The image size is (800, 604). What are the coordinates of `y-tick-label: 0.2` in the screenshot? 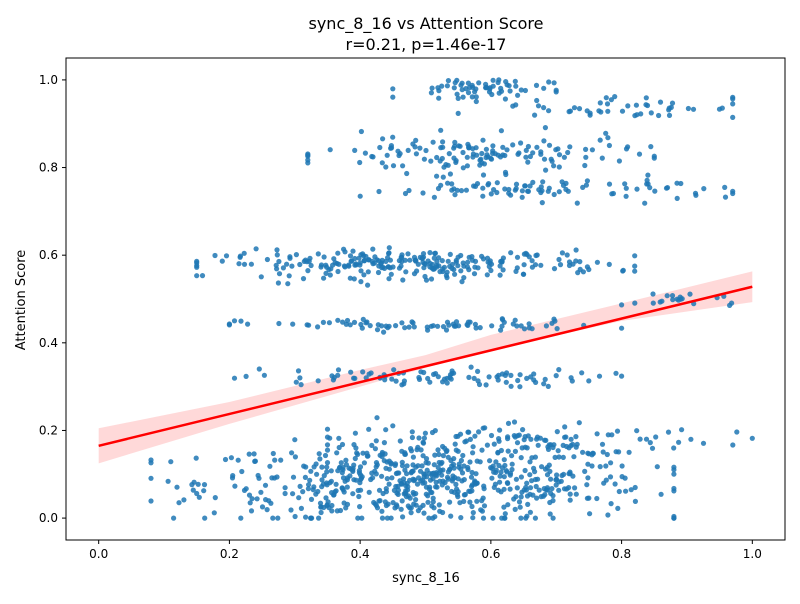 It's located at (48, 430).